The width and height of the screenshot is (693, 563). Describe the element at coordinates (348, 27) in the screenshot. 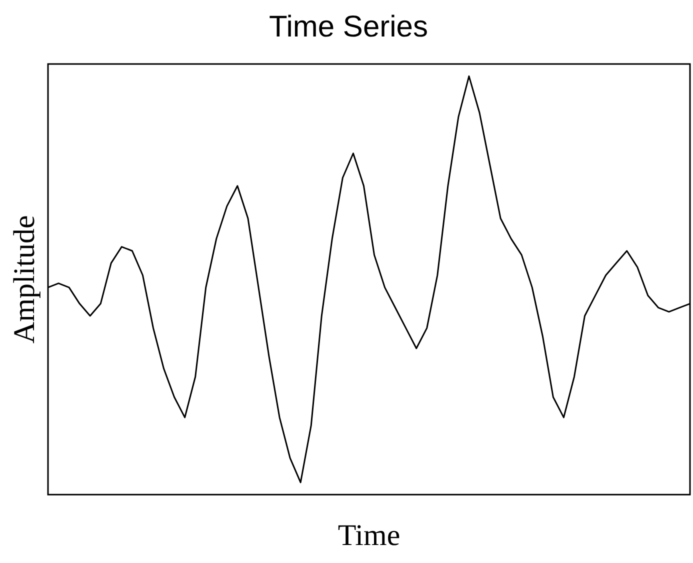

I see `chart-title: Time Series` at that location.